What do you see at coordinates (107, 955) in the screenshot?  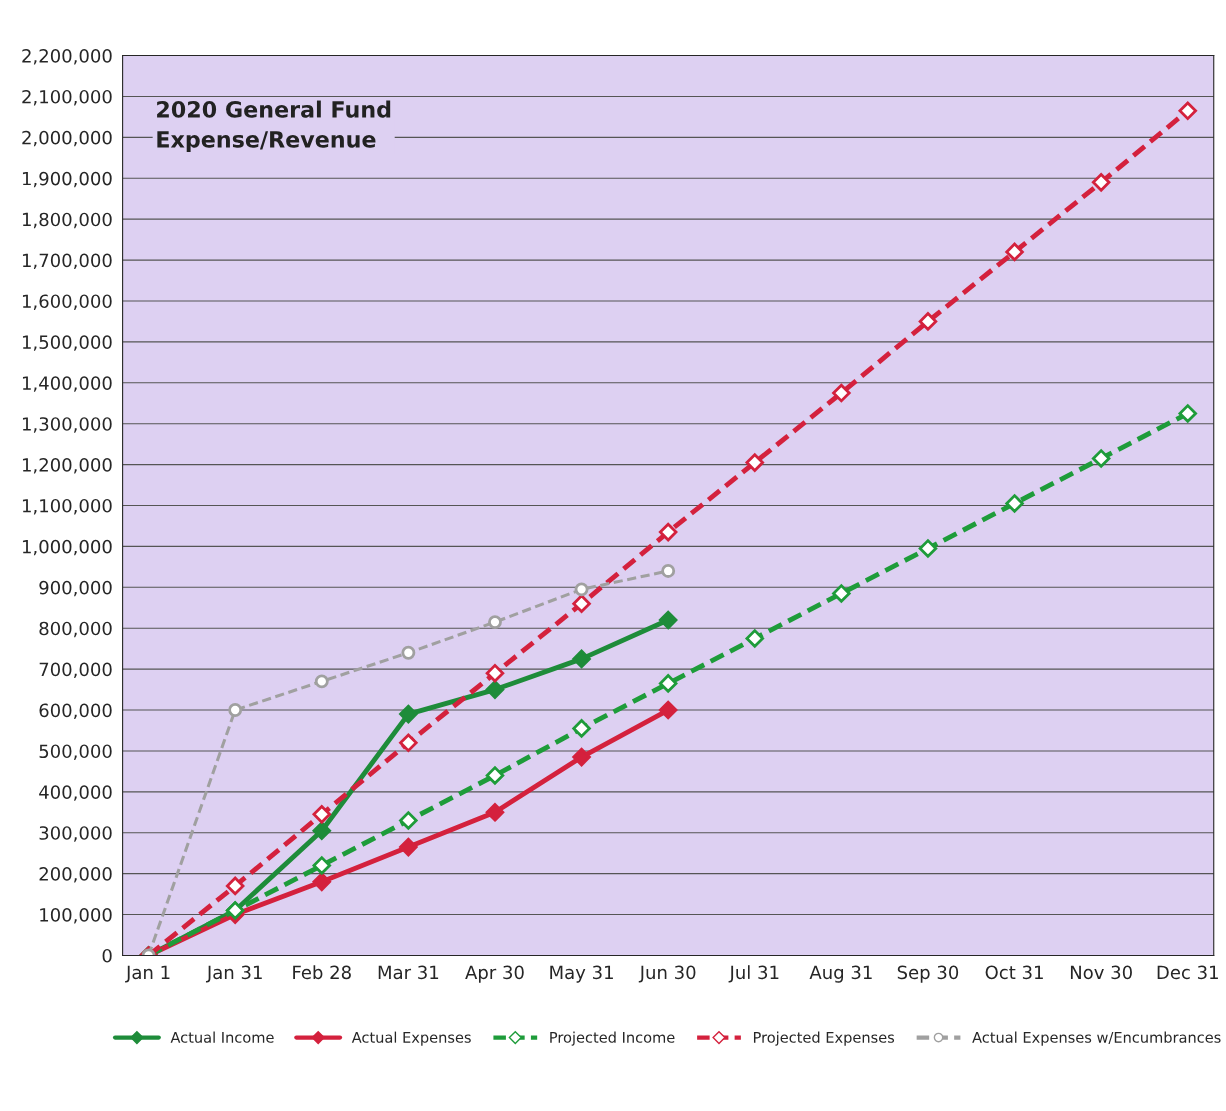 I see `y-tick-label: 0` at bounding box center [107, 955].